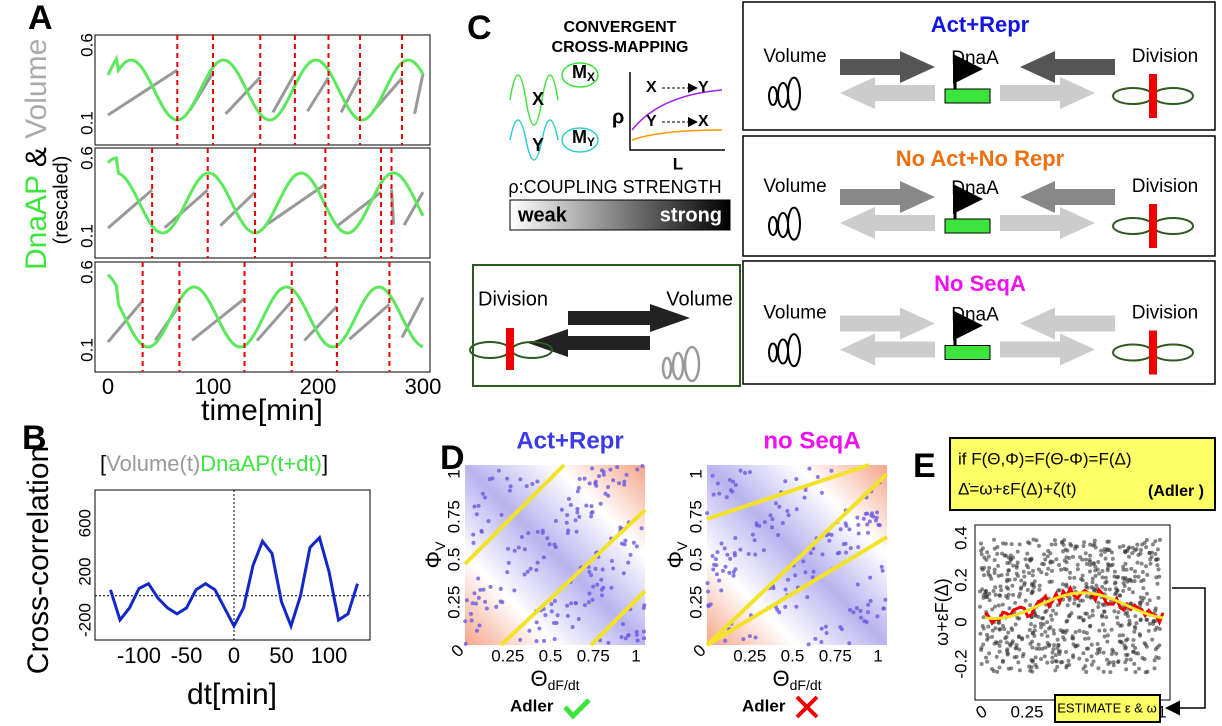 The height and width of the screenshot is (726, 1222). What do you see at coordinates (1074, 605) in the screenshot?
I see `noisy-fit` at bounding box center [1074, 605].